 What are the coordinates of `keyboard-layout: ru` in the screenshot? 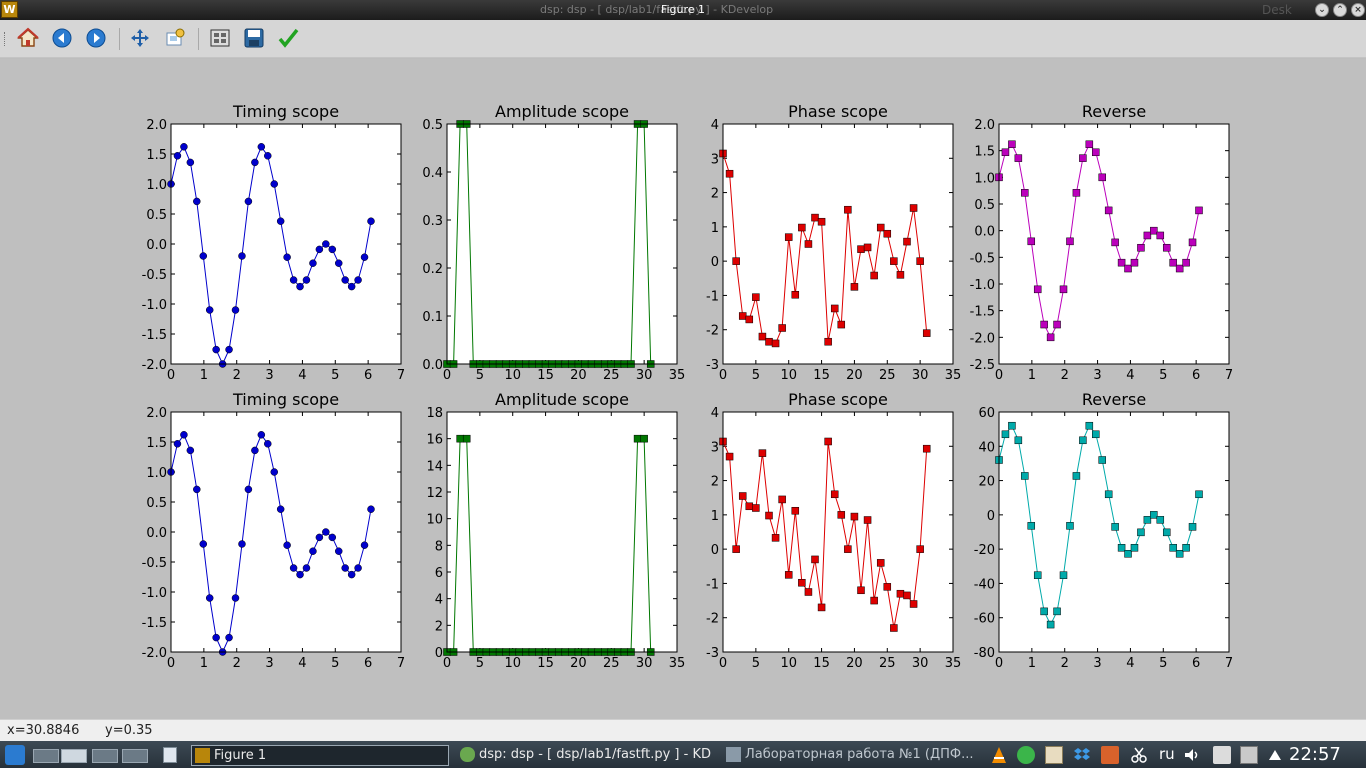 It's located at (1167, 754).